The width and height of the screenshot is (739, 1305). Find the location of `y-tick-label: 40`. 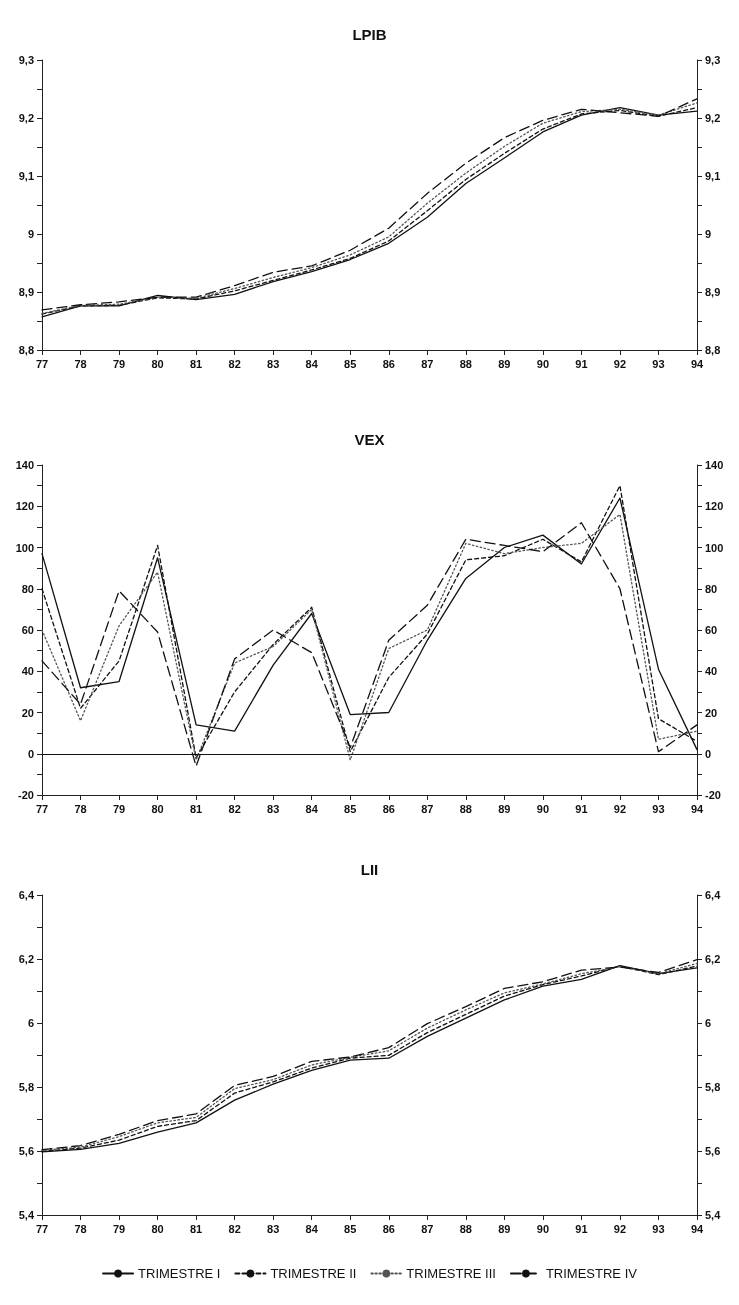

y-tick-label: 40 is located at coordinates (27, 671).